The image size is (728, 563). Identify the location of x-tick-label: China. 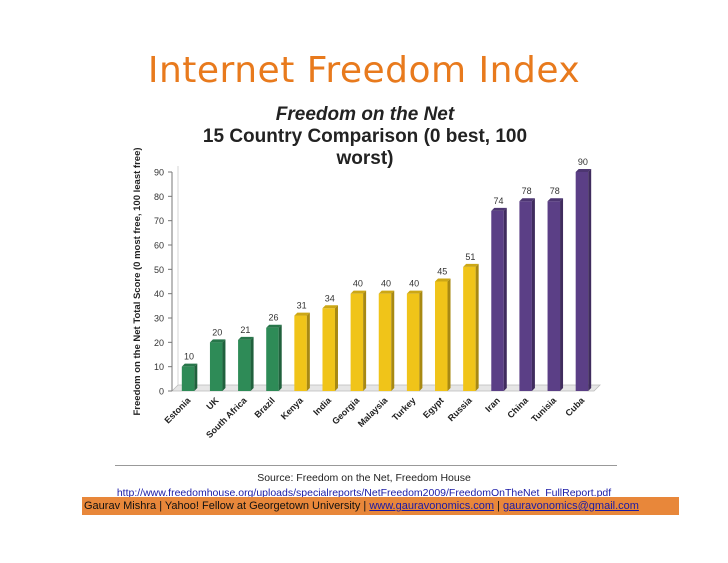
(517, 407).